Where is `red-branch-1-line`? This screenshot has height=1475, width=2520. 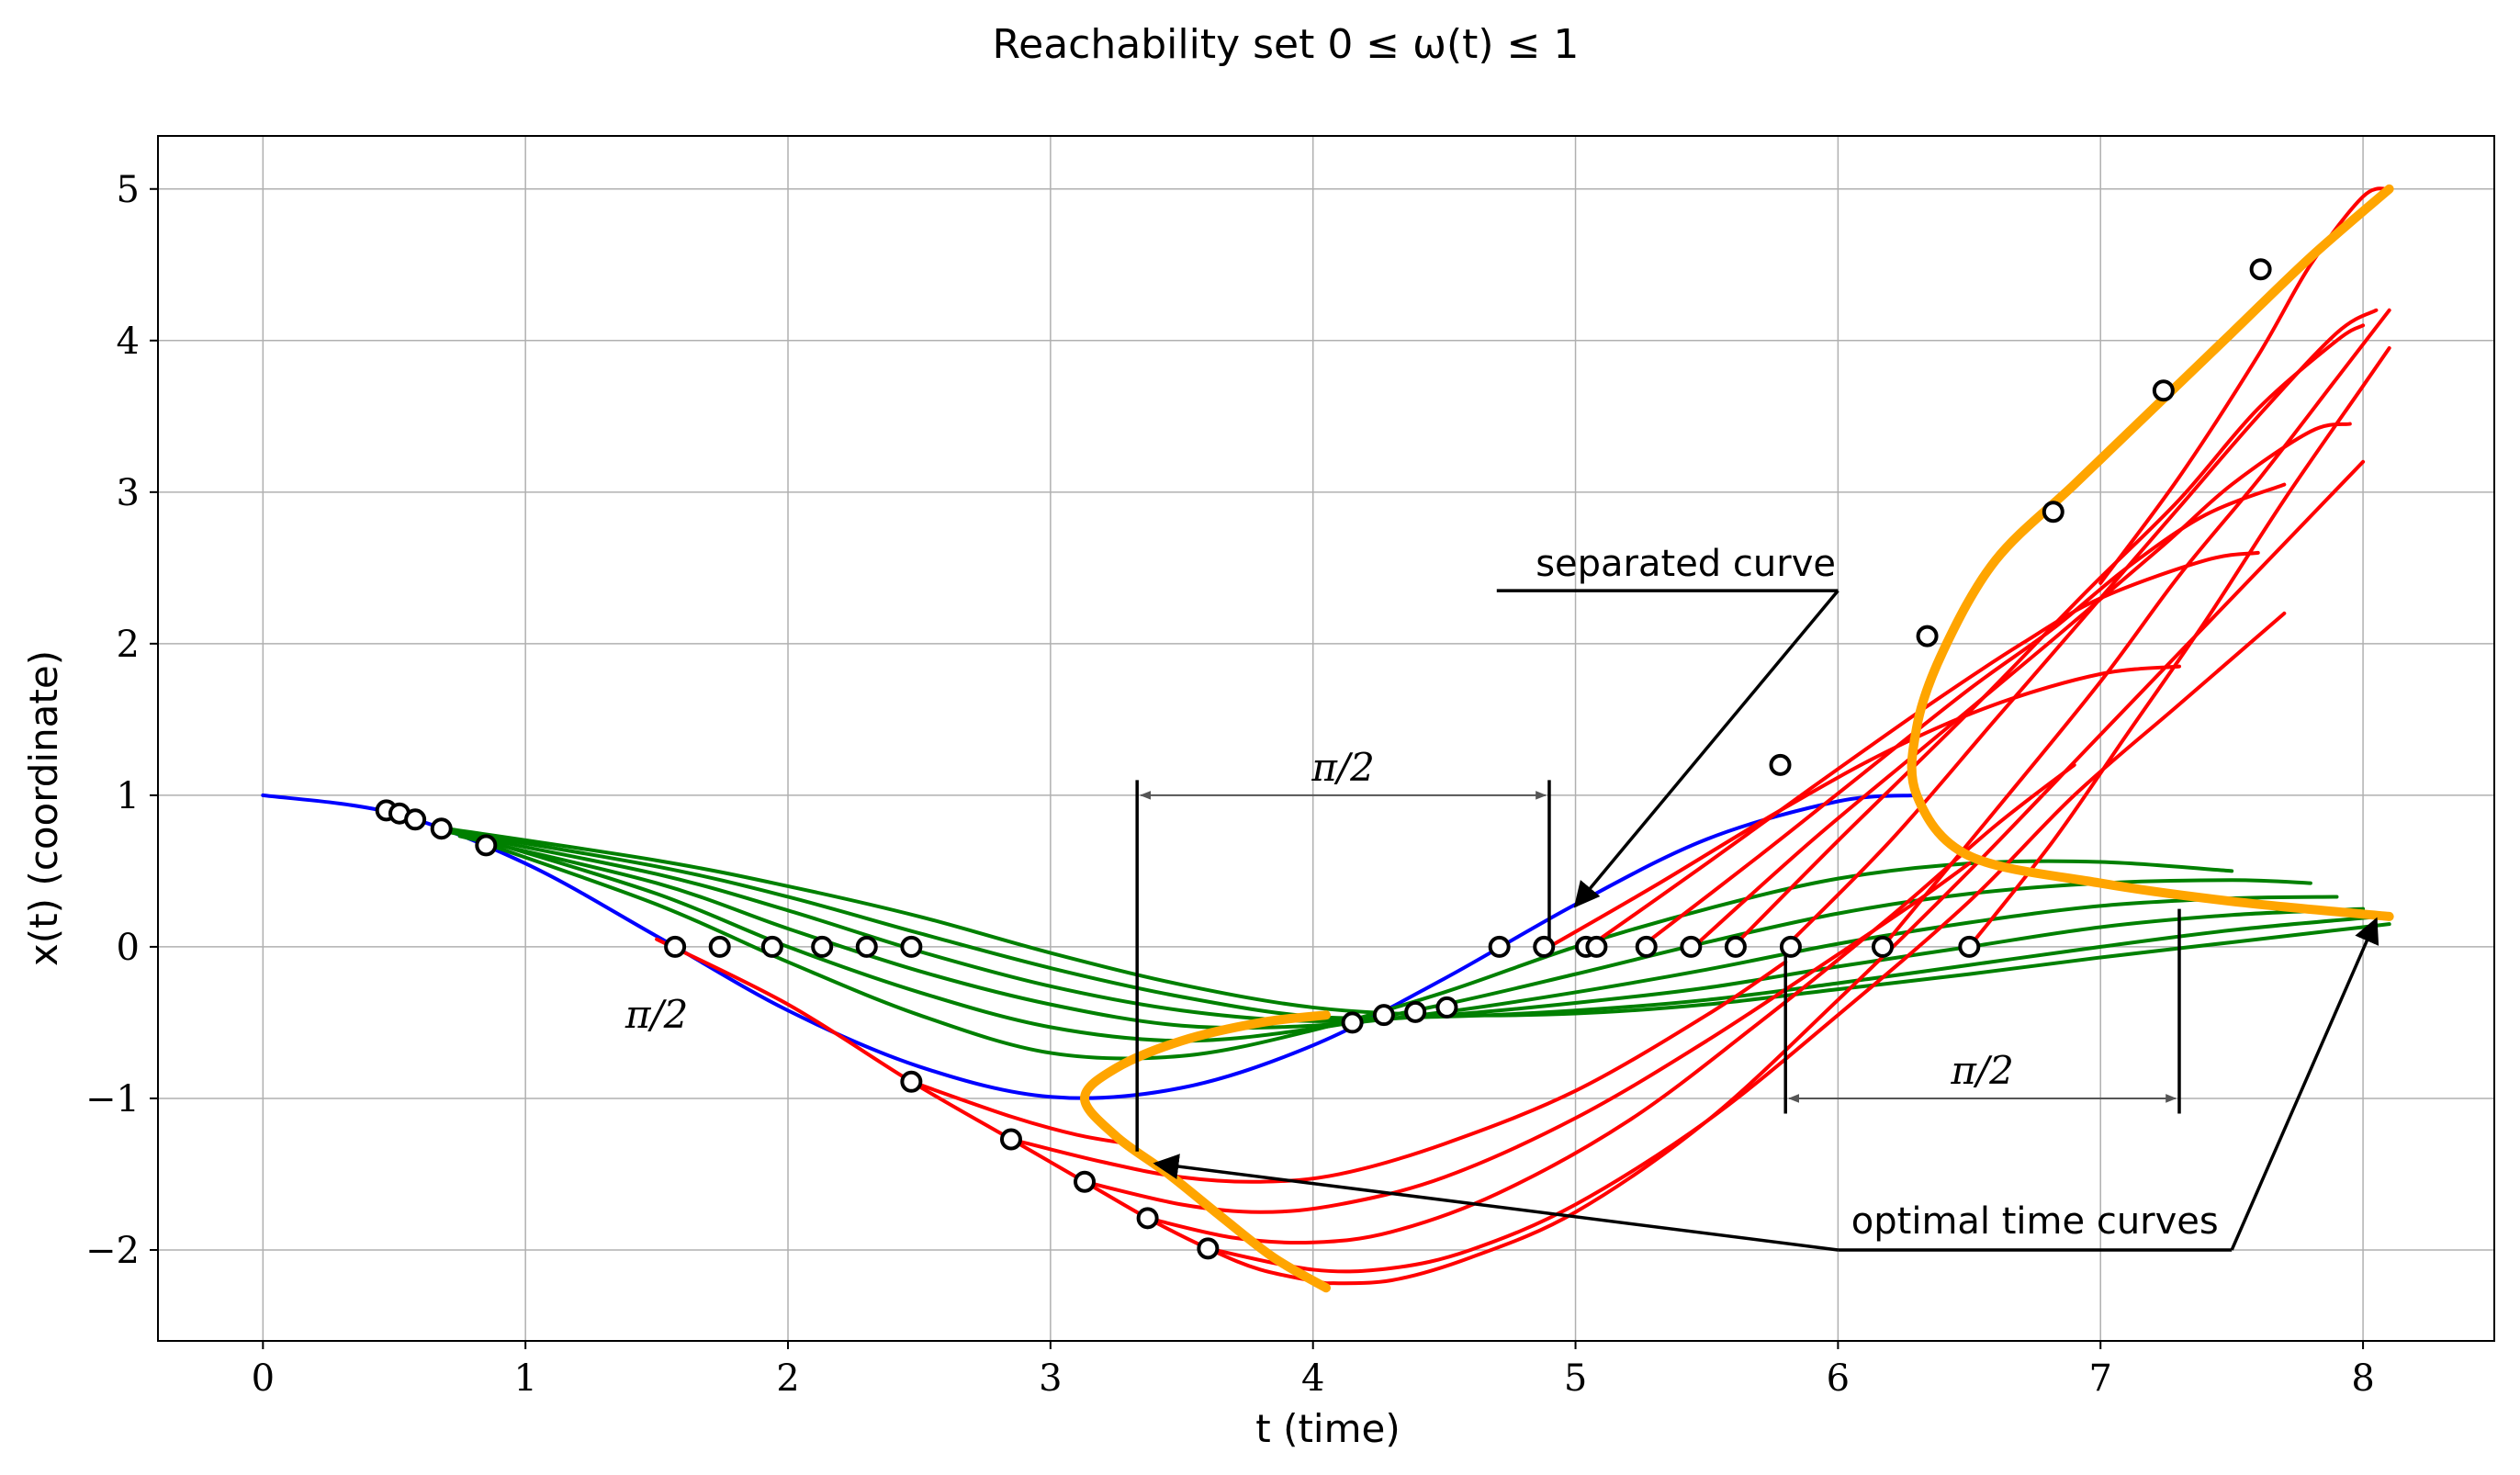
red-branch-1-line is located at coordinates (1020, 1112).